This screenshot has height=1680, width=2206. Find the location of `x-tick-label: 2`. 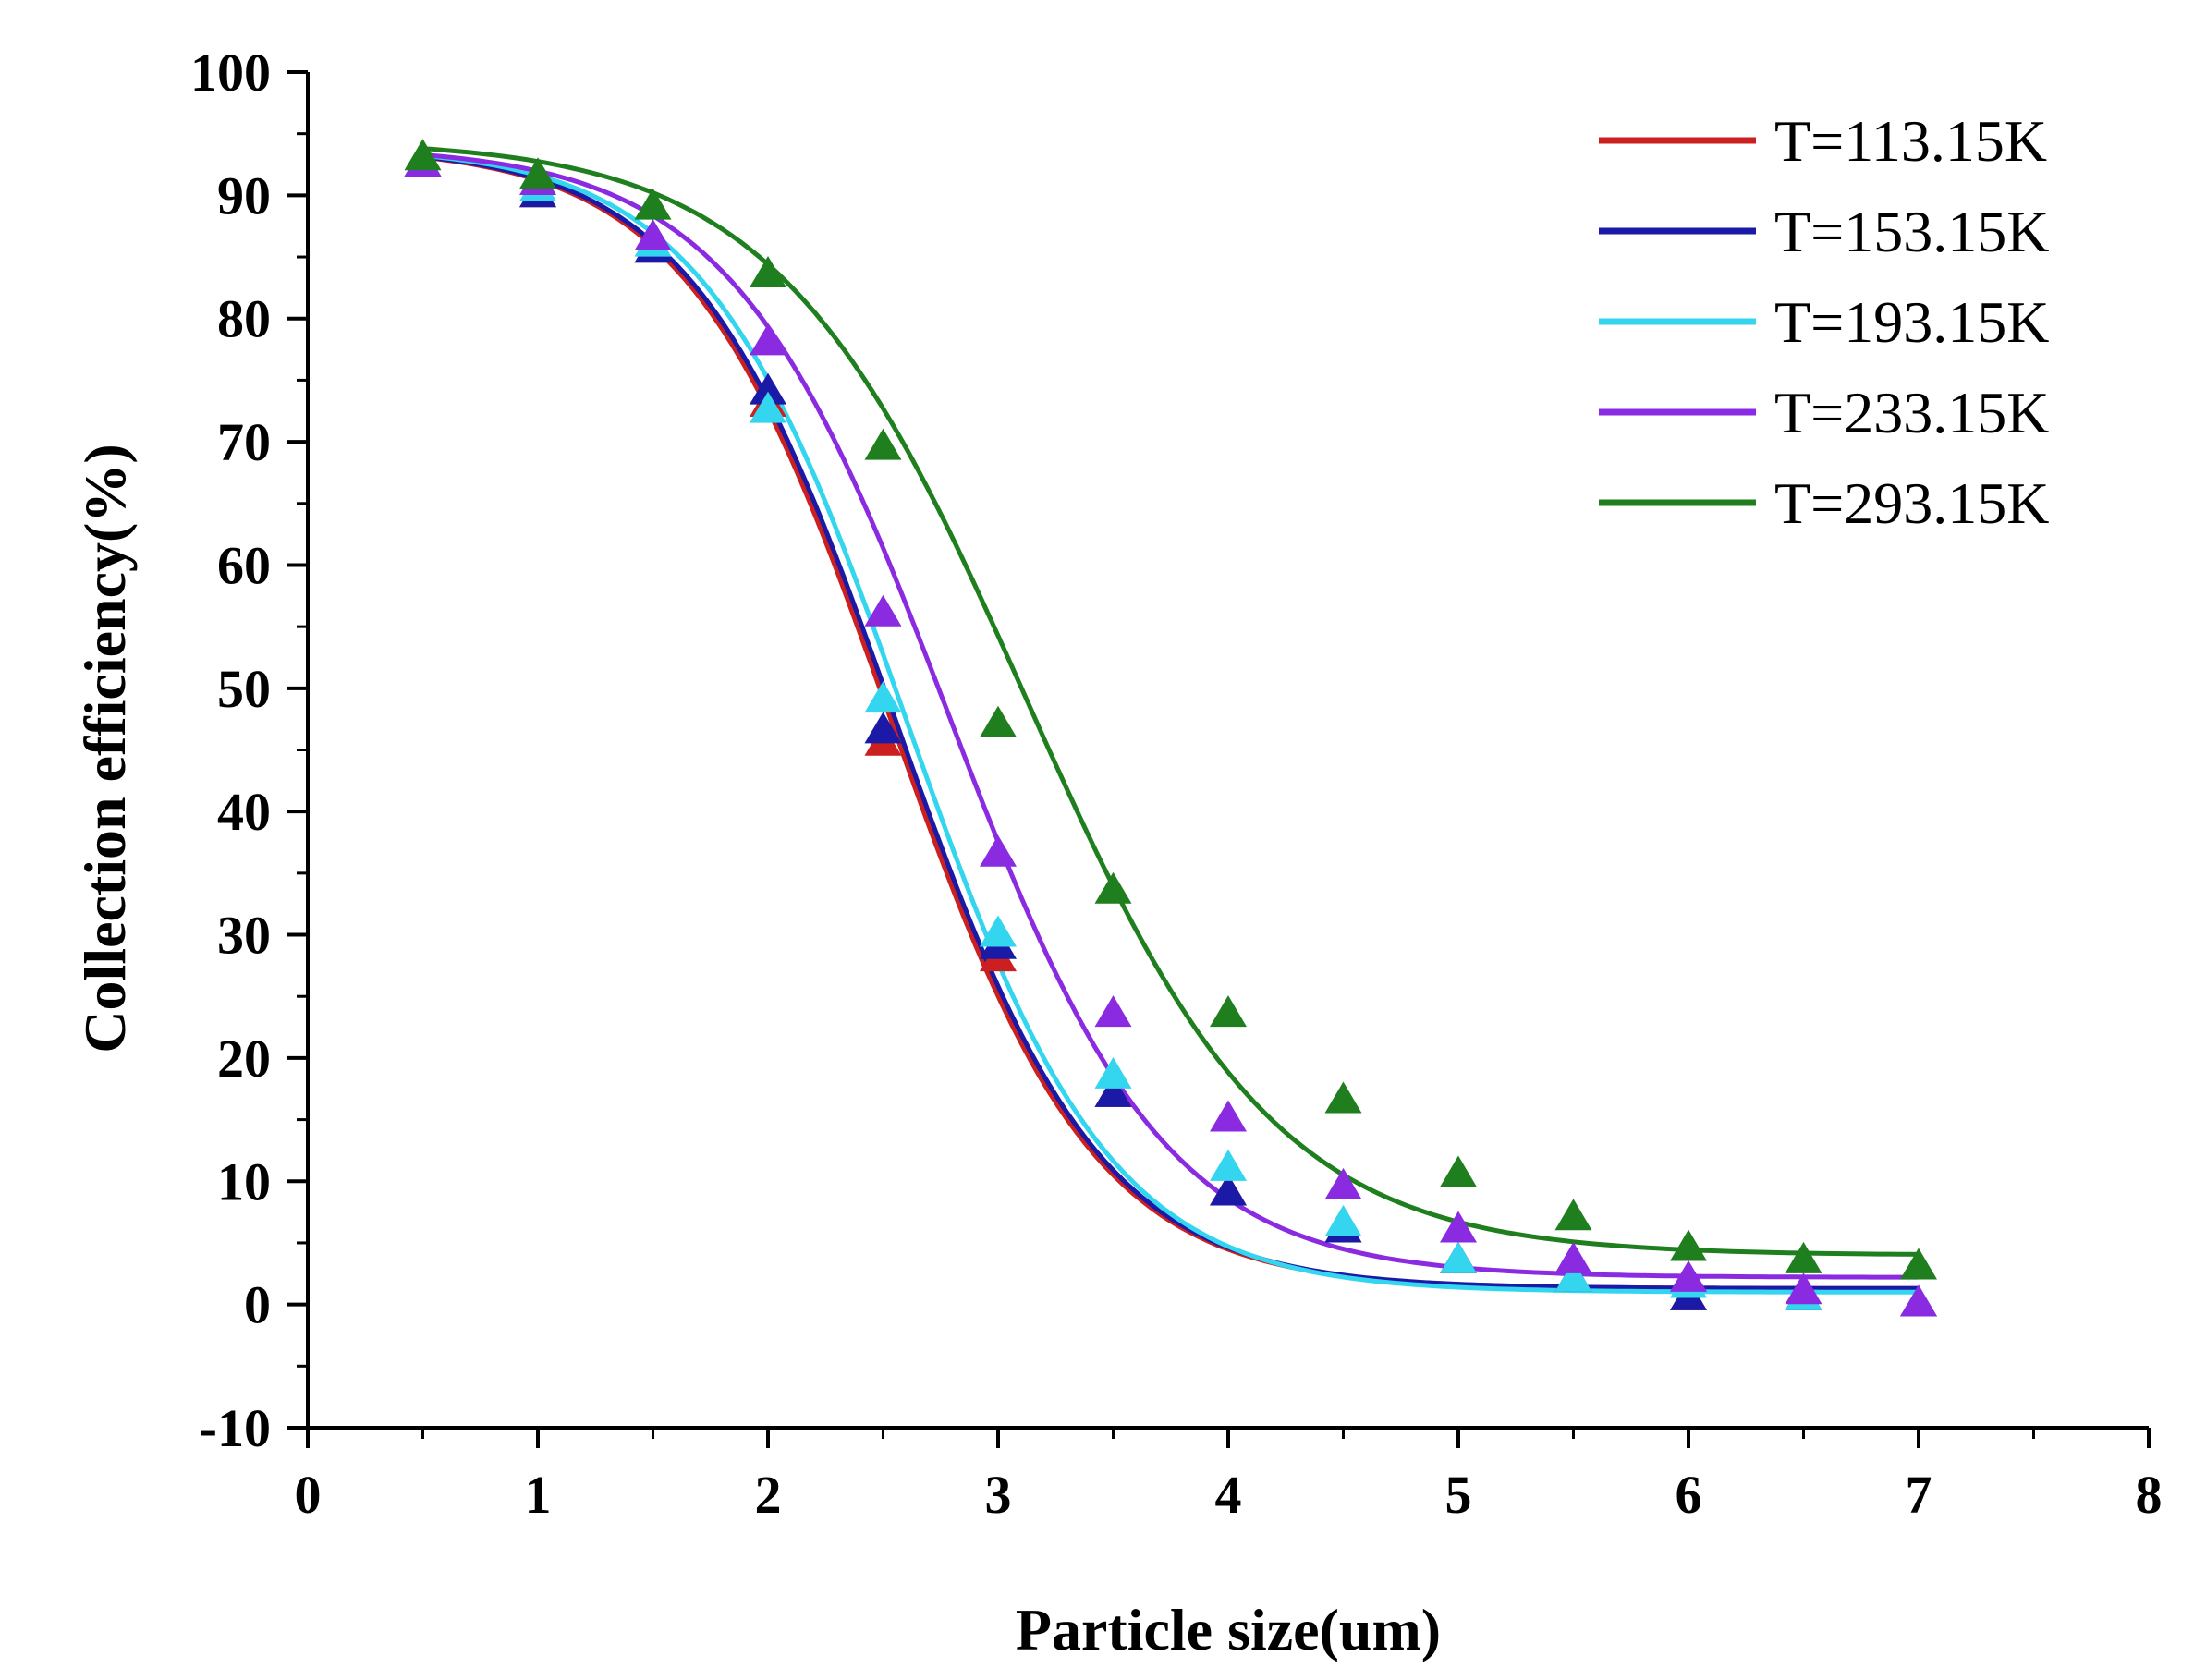

x-tick-label: 2 is located at coordinates (769, 1495).